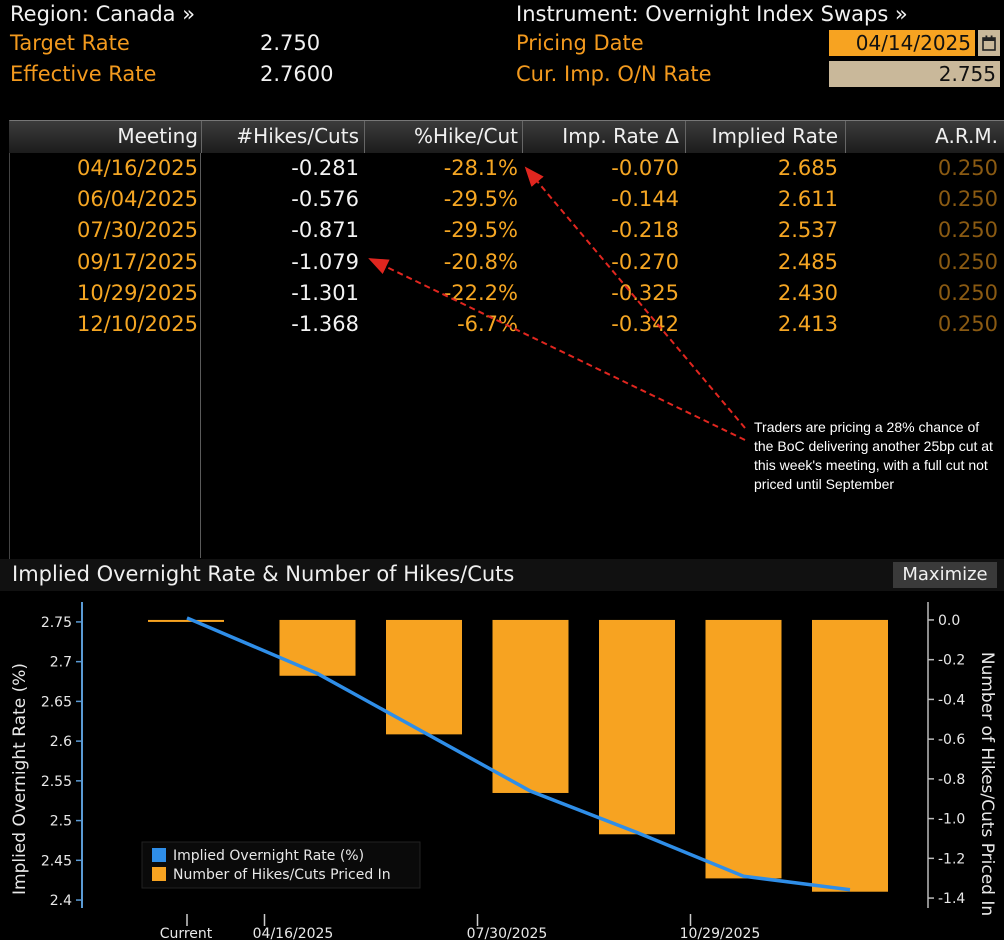 The width and height of the screenshot is (1004, 940). What do you see at coordinates (966, 136) in the screenshot?
I see `column-header-arm: A.R.M.` at bounding box center [966, 136].